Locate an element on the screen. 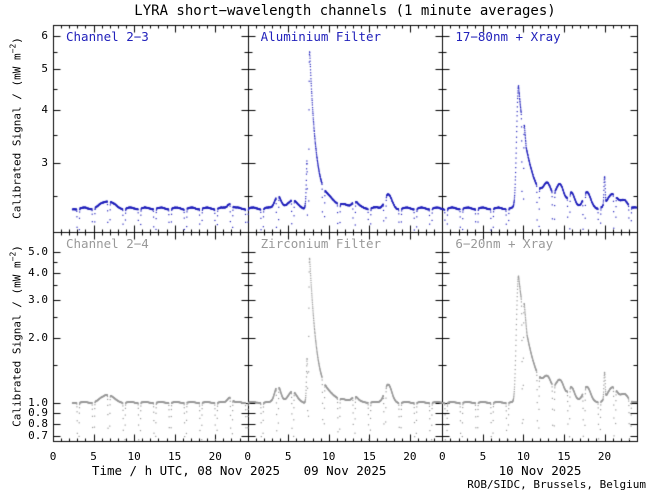 The image size is (650, 500). y-tick-label: 0.7 is located at coordinates (38, 436).